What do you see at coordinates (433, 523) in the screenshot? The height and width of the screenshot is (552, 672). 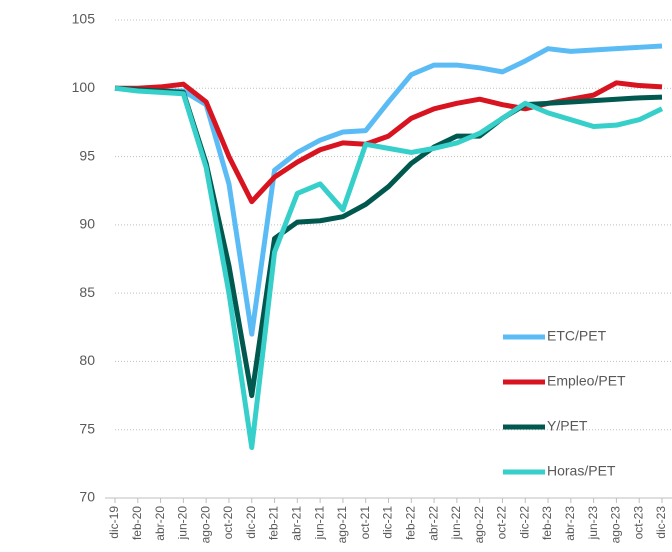 I see `x-tick-label: abr-22` at bounding box center [433, 523].